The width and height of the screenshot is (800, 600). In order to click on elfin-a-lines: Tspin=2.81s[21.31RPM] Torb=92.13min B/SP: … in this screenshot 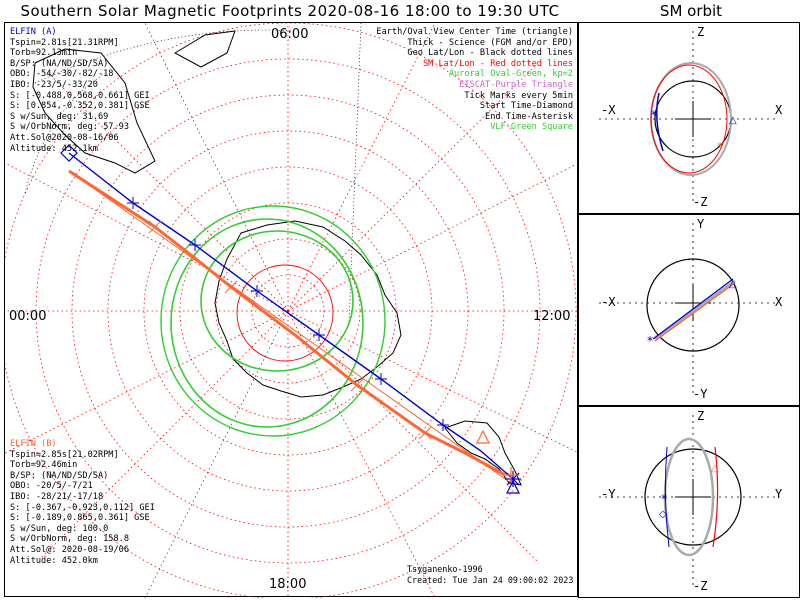, I will do `click(80, 96)`.